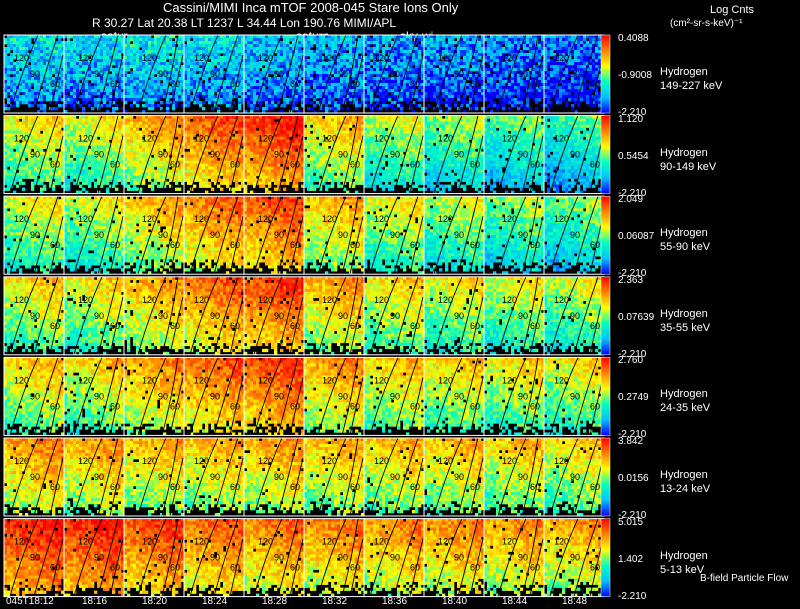 The width and height of the screenshot is (800, 609). I want to click on colorbar-mid-label: 0.0156, so click(633, 479).